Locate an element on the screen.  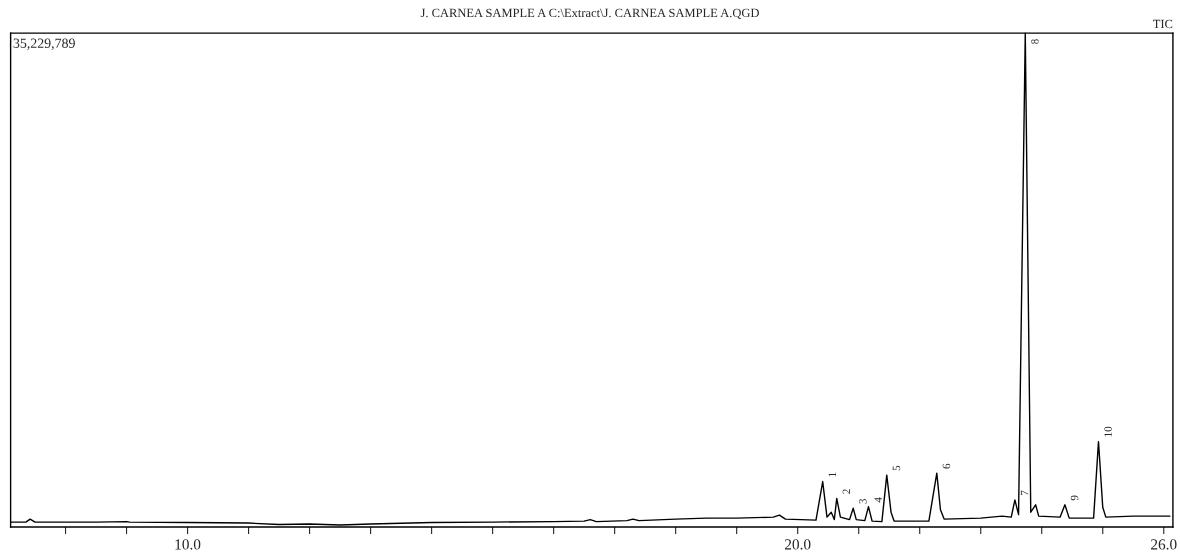
chart-title: J. CARNEA SAMPLE A C:\Extract\J. CARNEA SAMPLE A.QGD is located at coordinates (589, 13).